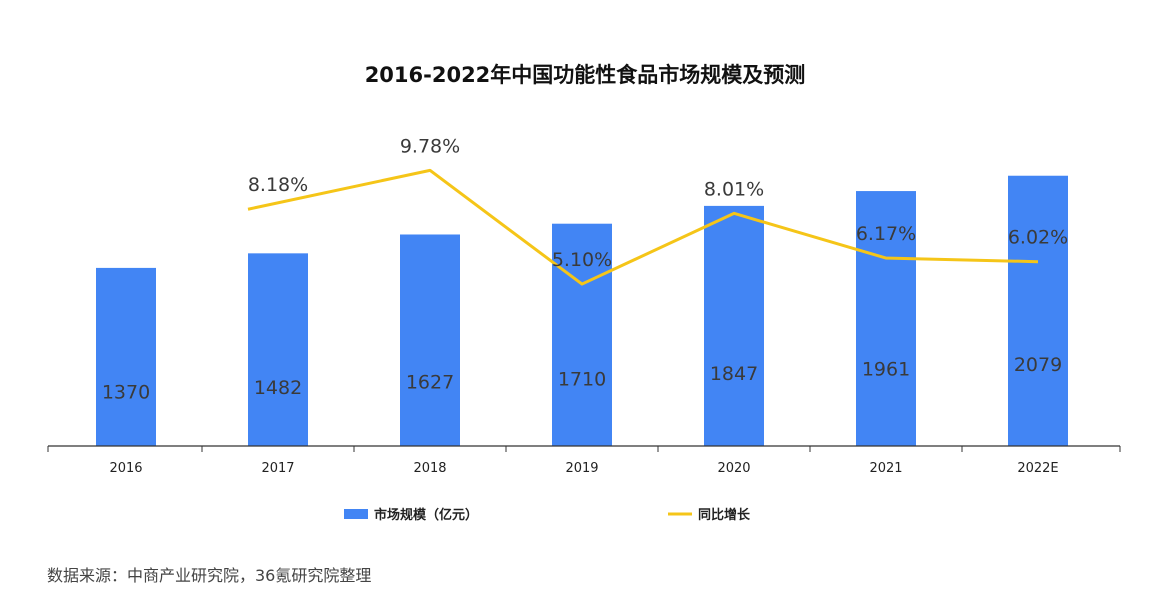  Describe the element at coordinates (582, 260) in the screenshot. I see `line-value-label-2019: 5.10%` at that location.